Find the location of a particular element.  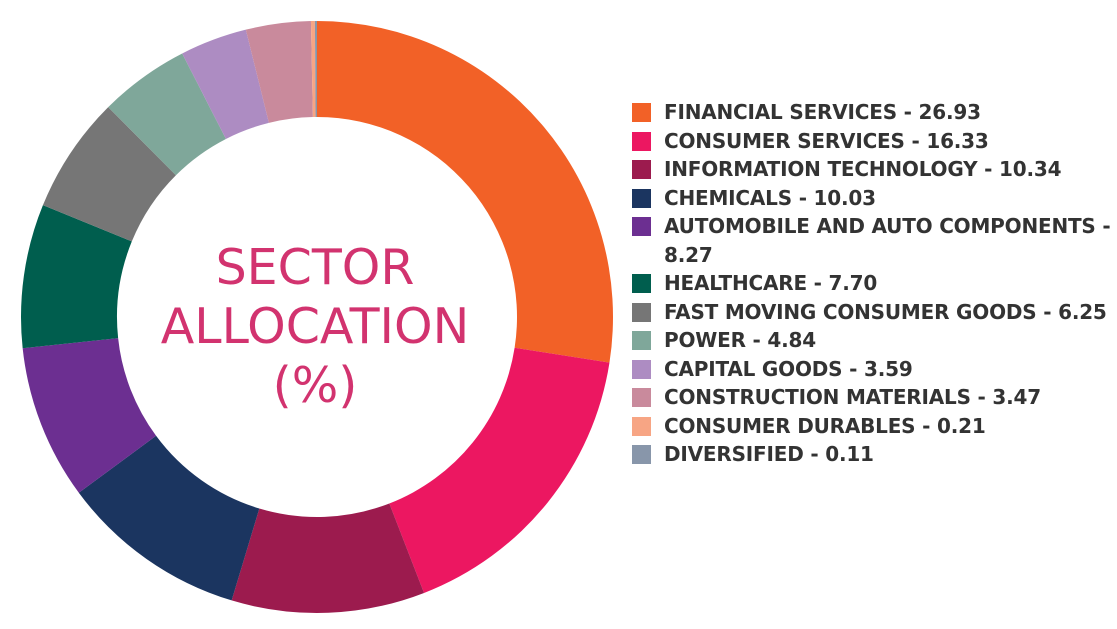

legend-label: INFORMATION TECHNOLOGY - 10.34 is located at coordinates (863, 169).